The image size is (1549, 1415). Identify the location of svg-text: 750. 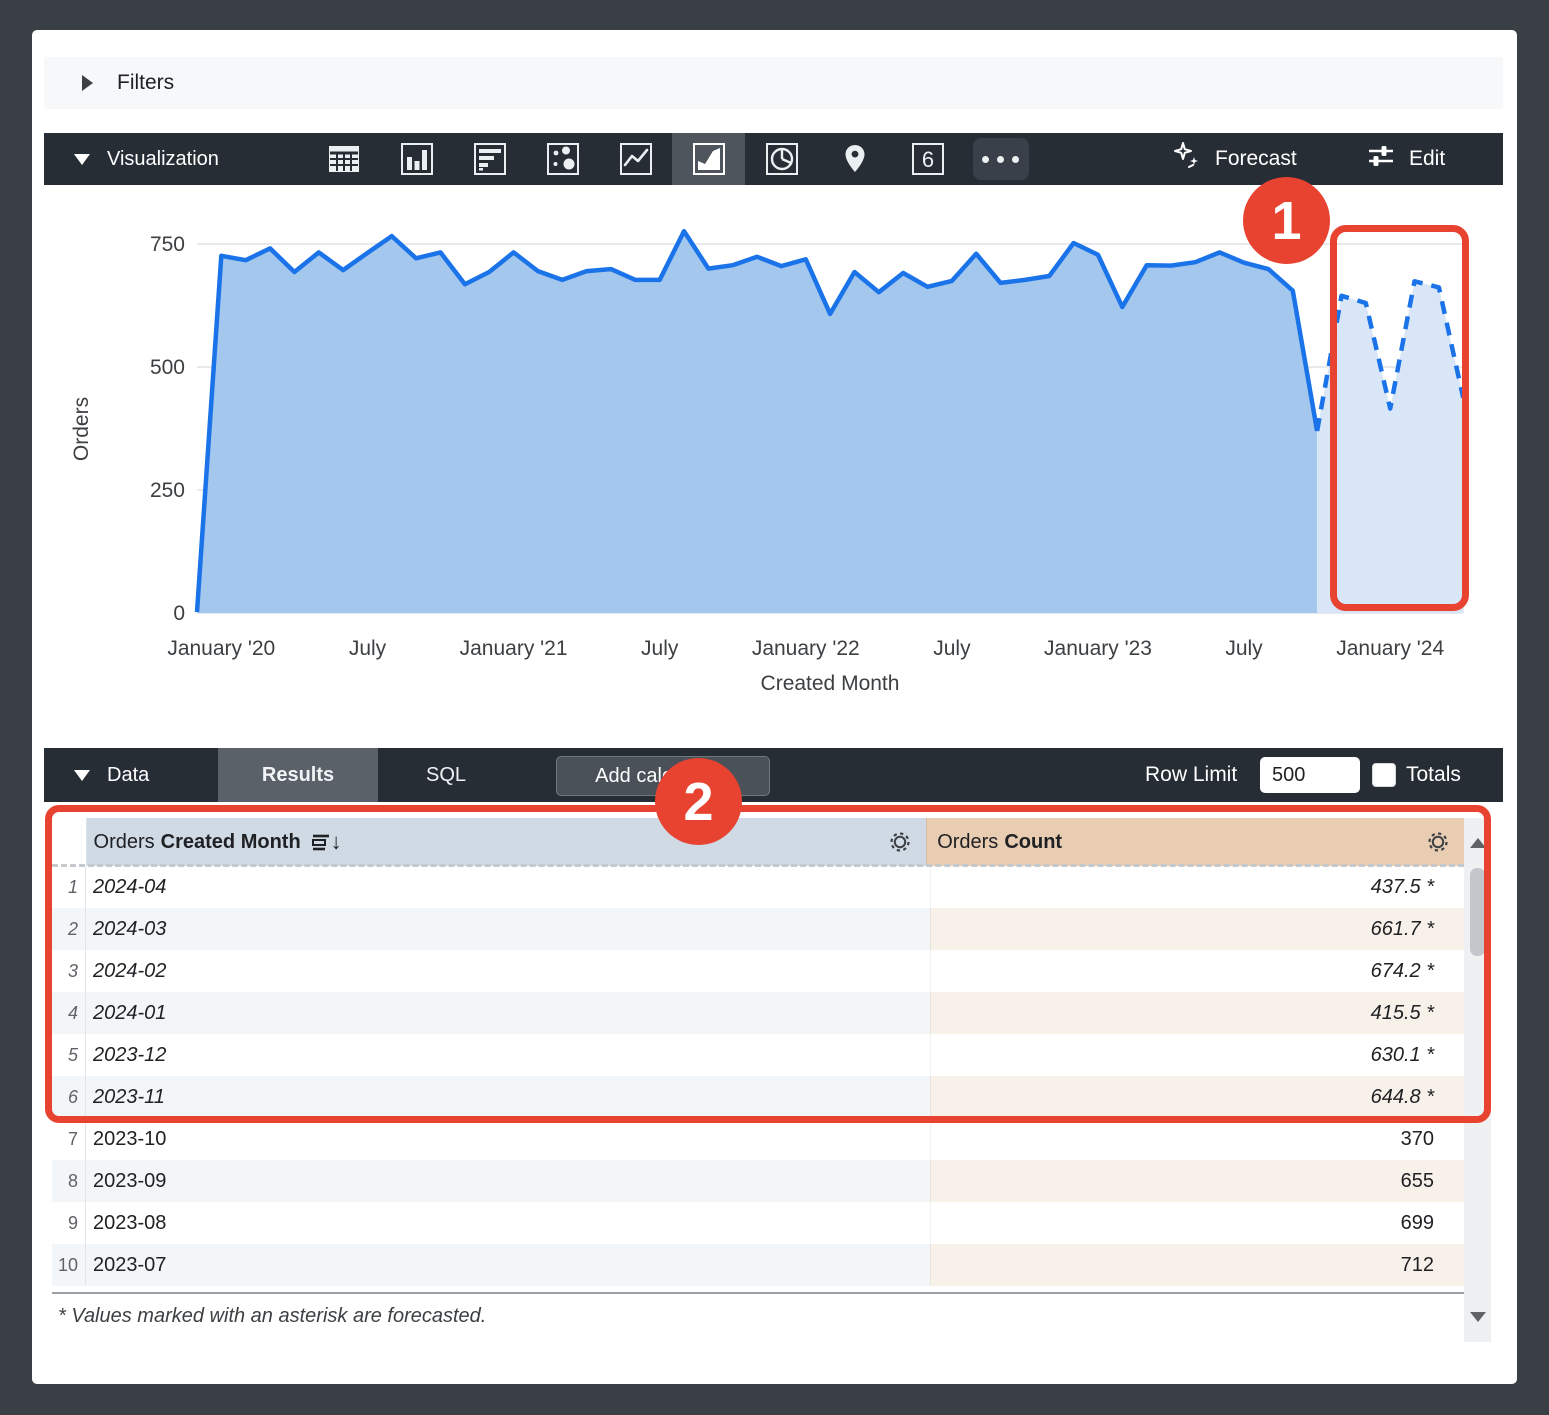
(167, 244).